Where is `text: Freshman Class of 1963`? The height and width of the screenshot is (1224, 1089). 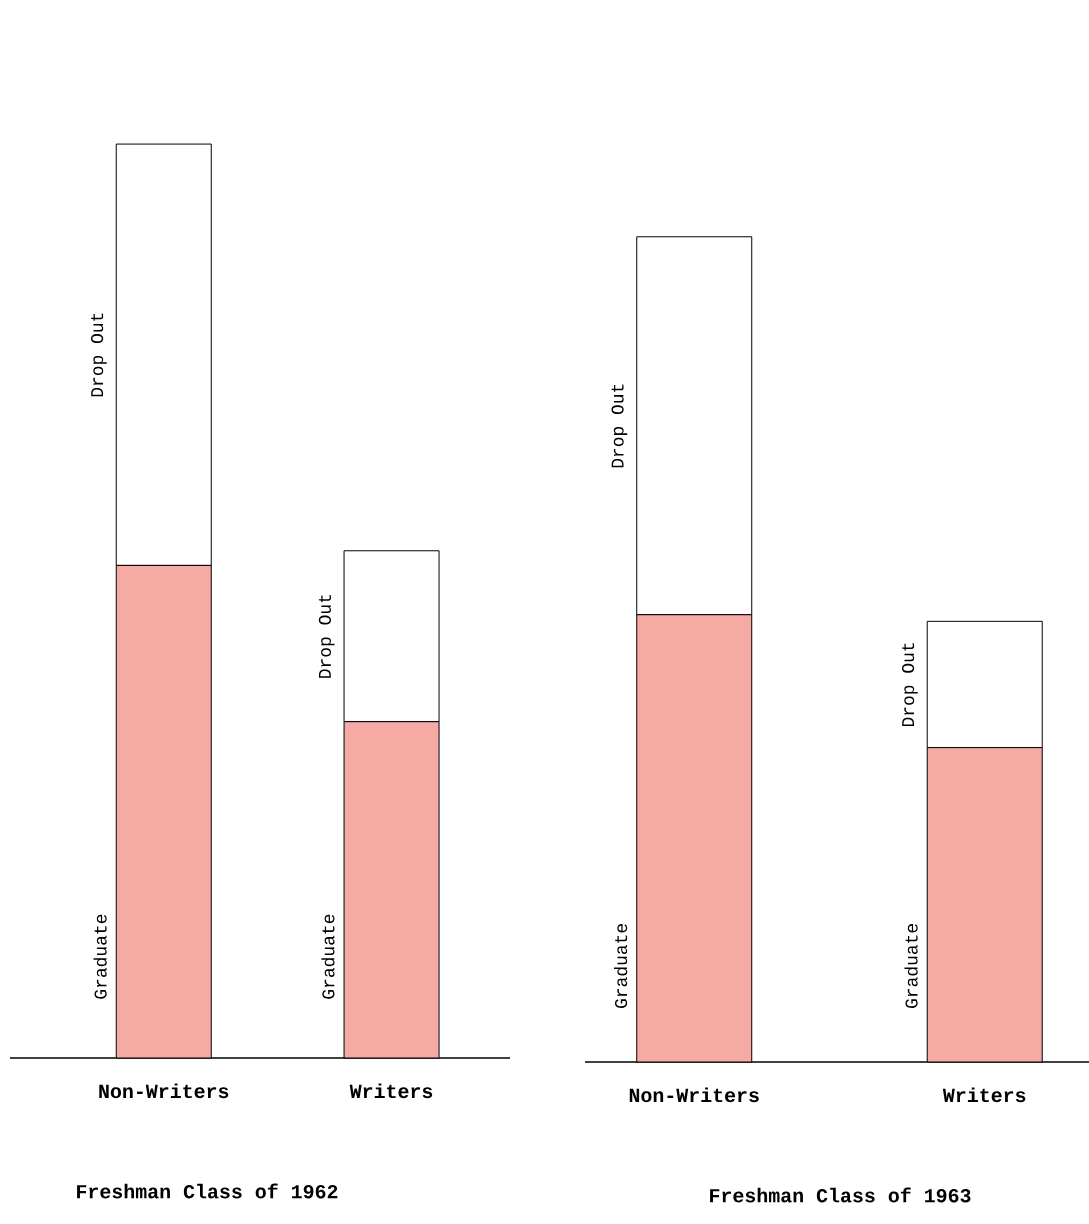
text: Freshman Class of 1963 is located at coordinates (840, 1195).